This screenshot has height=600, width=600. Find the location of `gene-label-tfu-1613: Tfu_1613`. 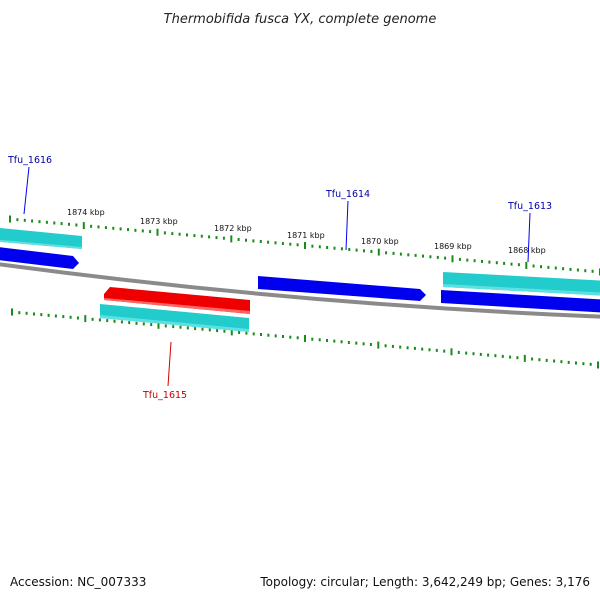

gene-label-tfu-1613: Tfu_1613 is located at coordinates (529, 206).